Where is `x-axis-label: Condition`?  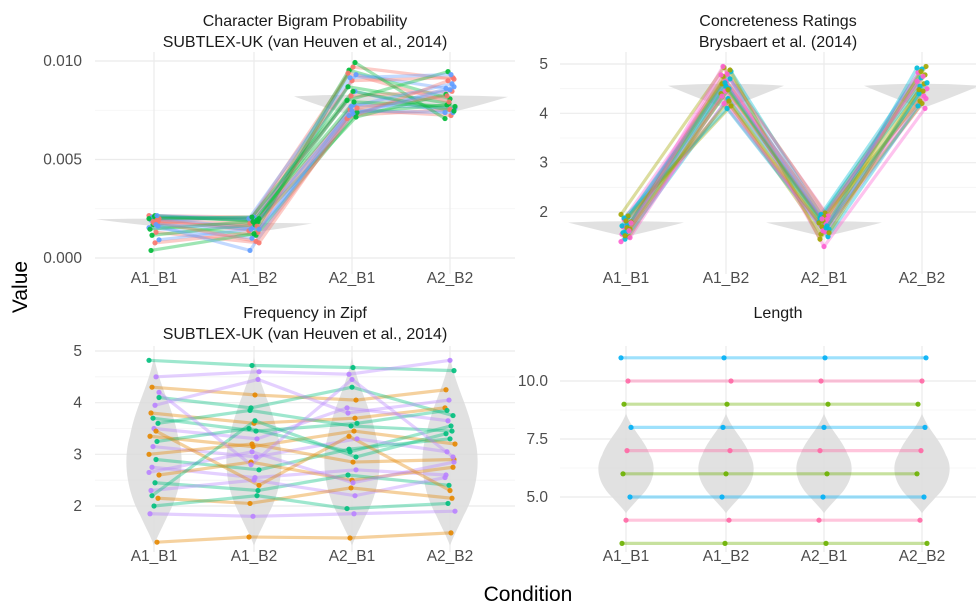 x-axis-label: Condition is located at coordinates (528, 593).